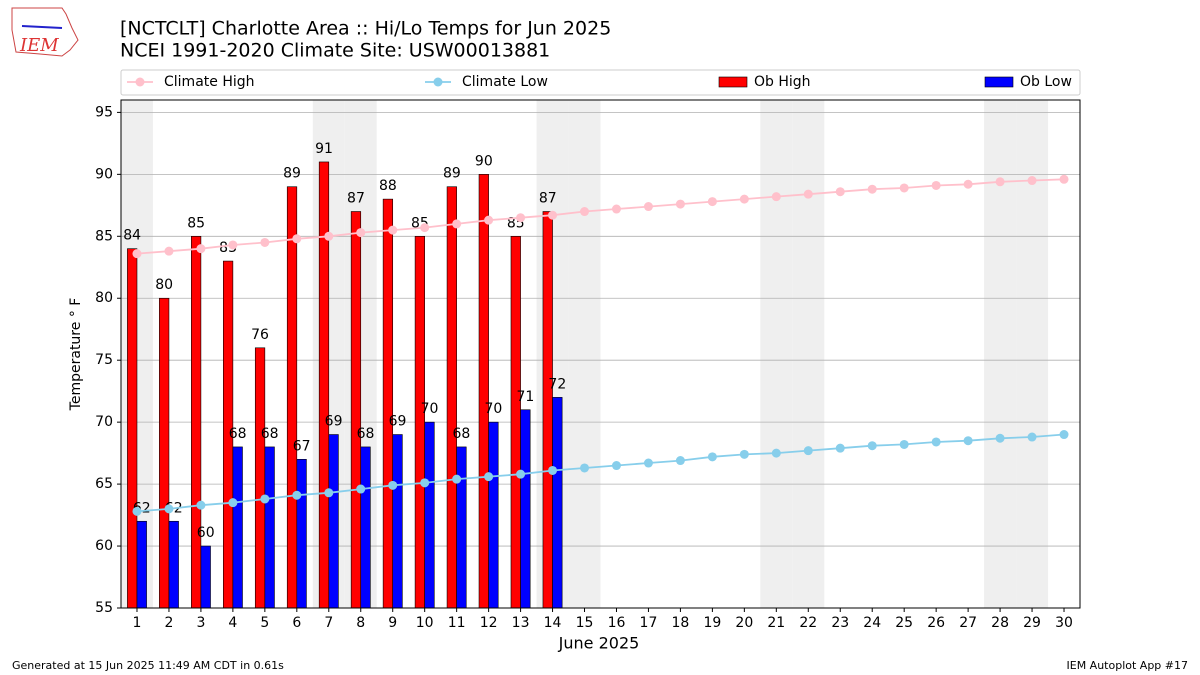  What do you see at coordinates (76, 355) in the screenshot?
I see `y-axis-label: Temperature ° F` at bounding box center [76, 355].